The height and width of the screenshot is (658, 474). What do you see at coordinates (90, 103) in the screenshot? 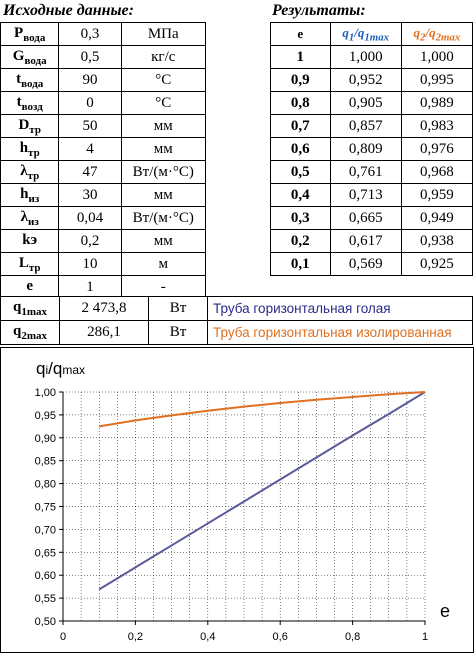
I see `param-value: 0` at bounding box center [90, 103].